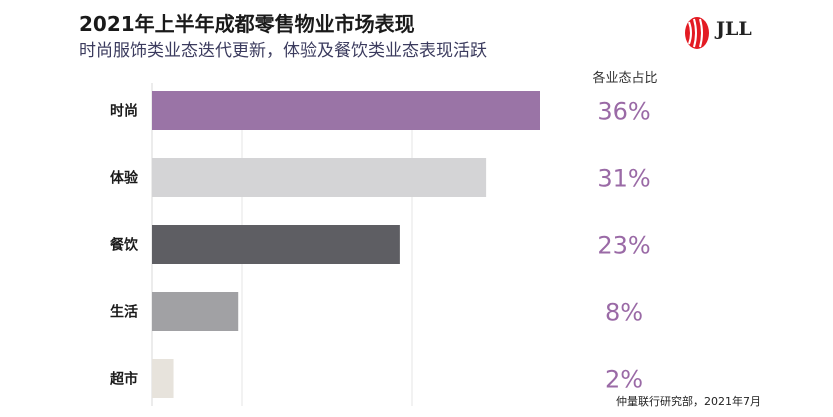  What do you see at coordinates (697, 33) in the screenshot?
I see `jll-logo-icon` at bounding box center [697, 33].